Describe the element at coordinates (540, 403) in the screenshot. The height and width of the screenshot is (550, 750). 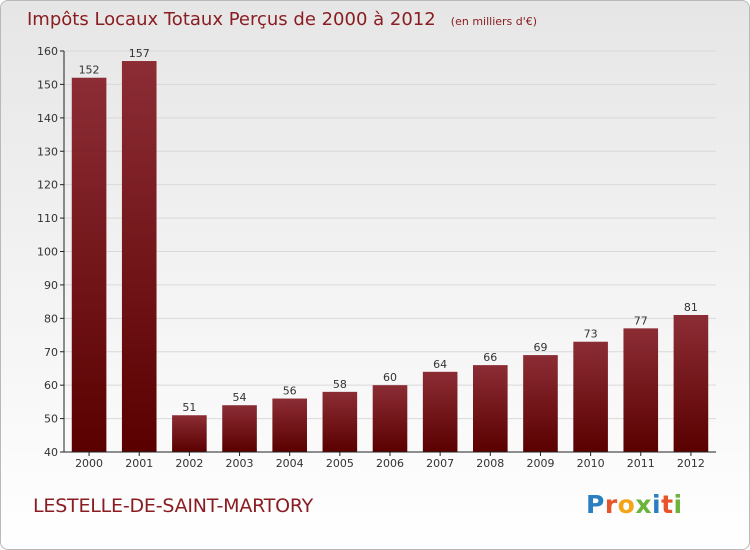
I see `bar-2009` at that location.